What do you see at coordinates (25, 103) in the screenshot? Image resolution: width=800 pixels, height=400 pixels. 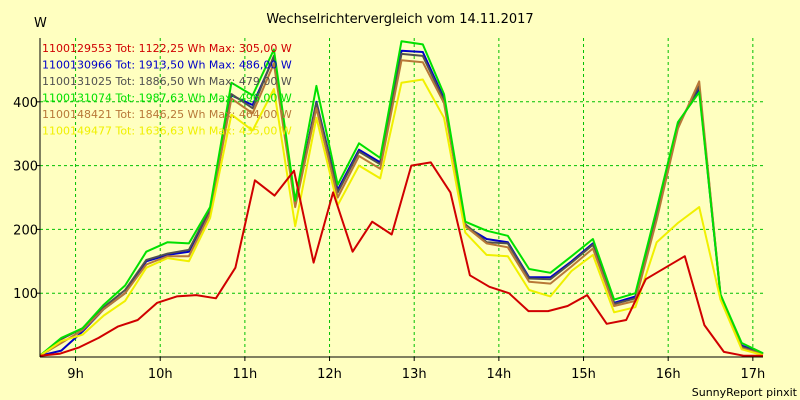 I see `y-tick-label: 400` at bounding box center [25, 103].